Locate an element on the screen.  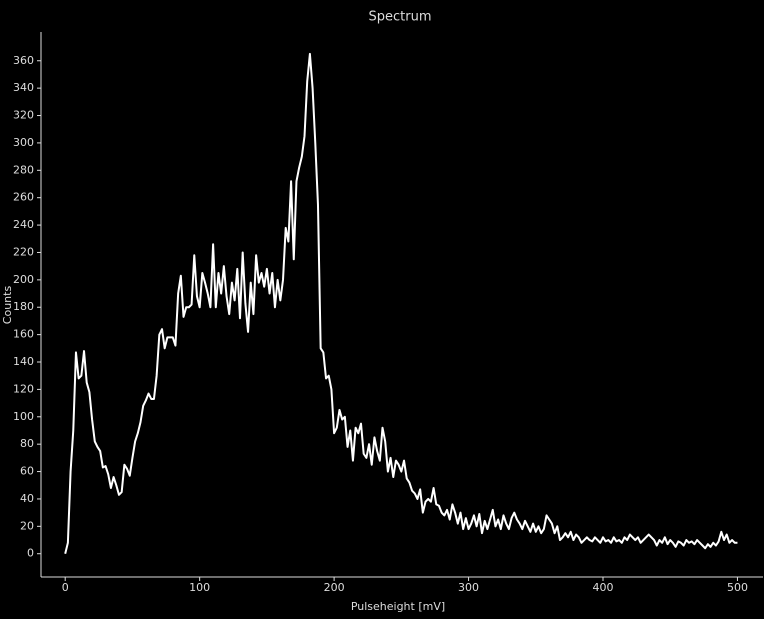
x-tick-label: 300 is located at coordinates (468, 587).